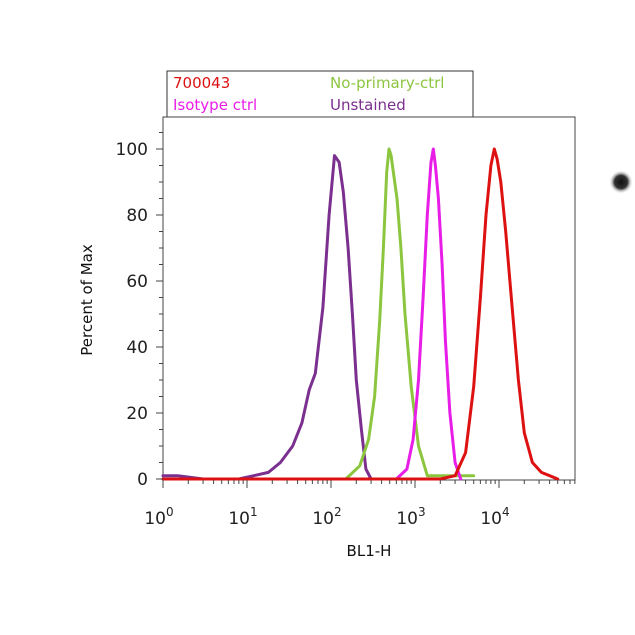 This screenshot has width=635, height=635. What do you see at coordinates (201, 83) in the screenshot?
I see `legend-label-700043: 700043` at bounding box center [201, 83].